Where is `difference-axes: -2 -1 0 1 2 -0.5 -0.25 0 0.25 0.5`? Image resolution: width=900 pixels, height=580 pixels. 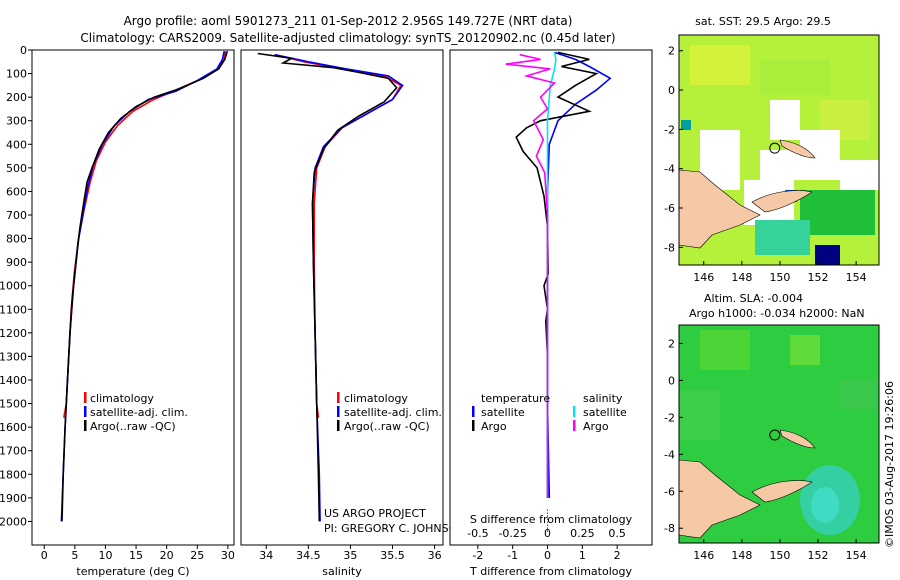
difference-axes: -2 -1 0 1 2 -0.5 -0.25 0 0.25 0.5 is located at coordinates (546, 535).